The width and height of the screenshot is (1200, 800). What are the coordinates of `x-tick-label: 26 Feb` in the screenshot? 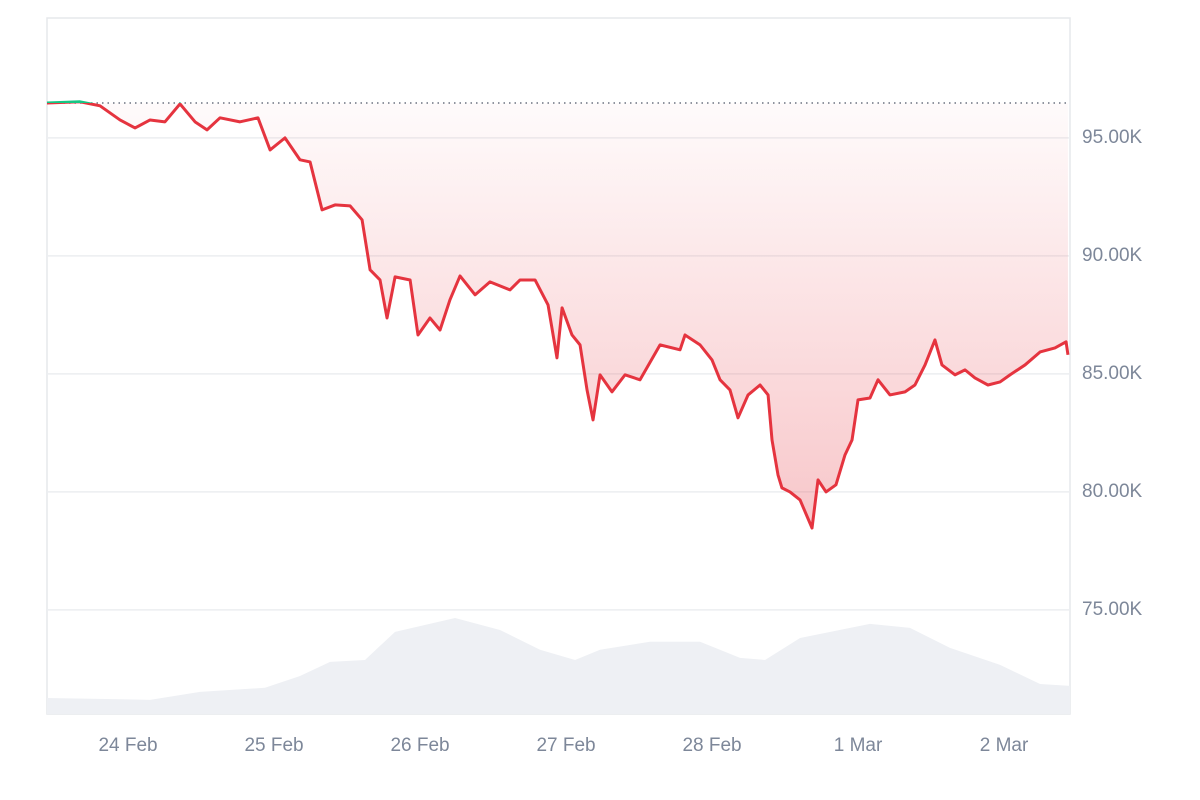 It's located at (419, 745).